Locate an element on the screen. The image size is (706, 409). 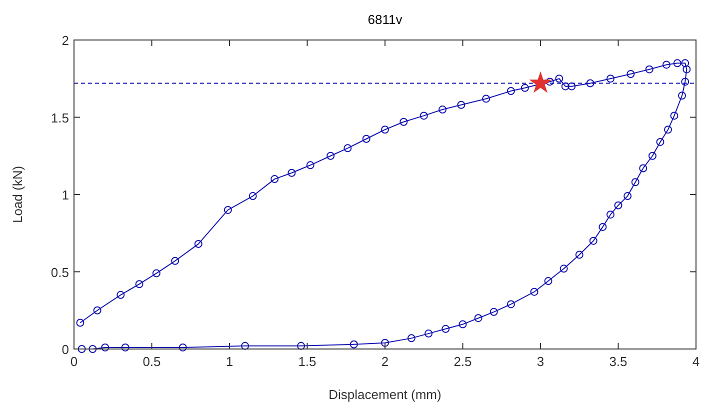
x-tick-label: 1.5 is located at coordinates (307, 361).